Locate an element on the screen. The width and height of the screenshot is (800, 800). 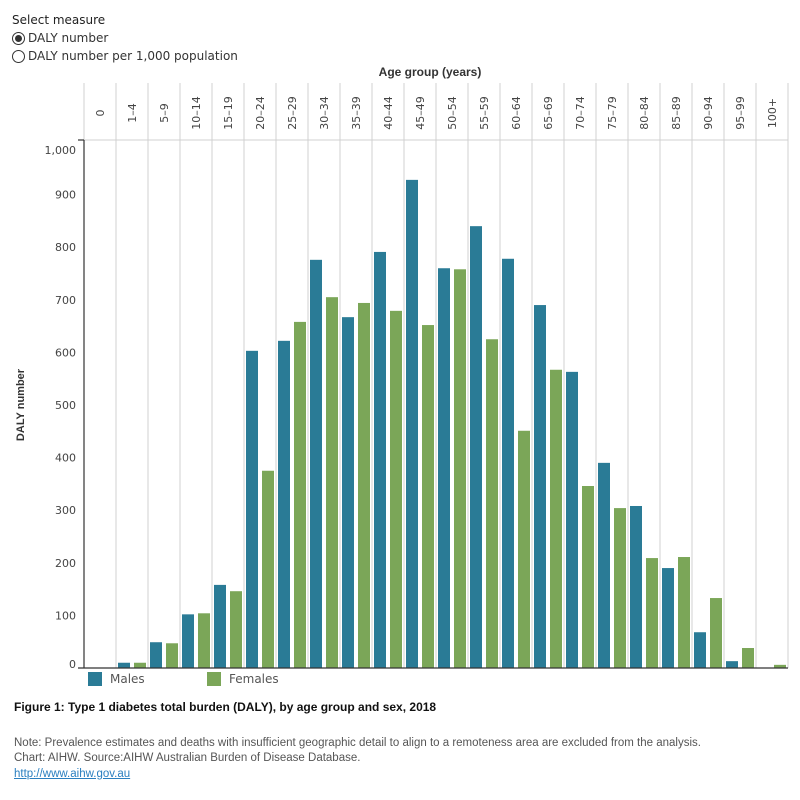
x-tick-label: 65–69 is located at coordinates (548, 113).